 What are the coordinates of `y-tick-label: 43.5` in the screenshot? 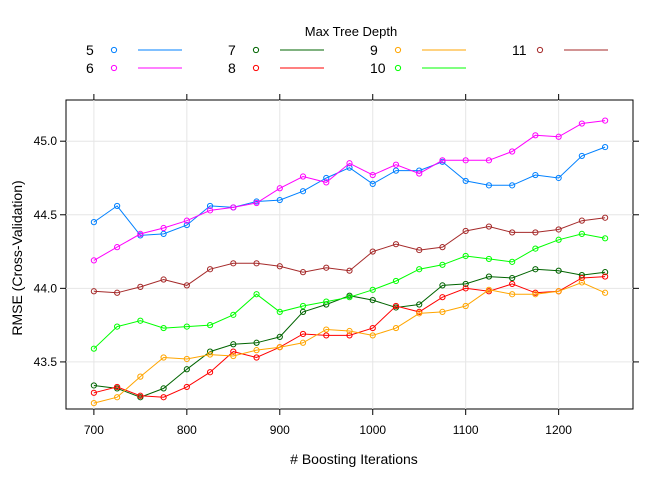 It's located at (46, 362).